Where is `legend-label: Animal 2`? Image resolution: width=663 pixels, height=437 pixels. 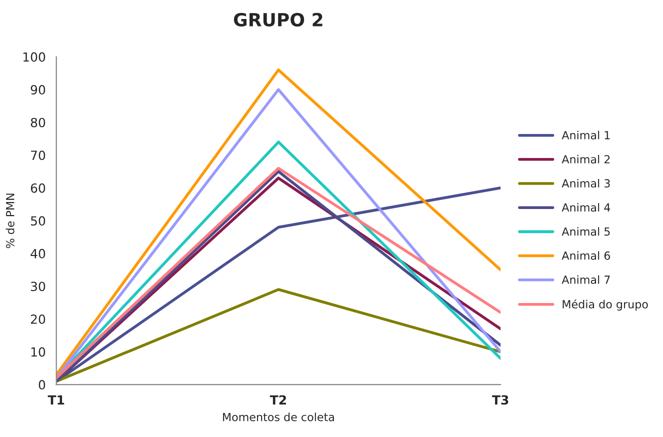
legend-label: Animal 2 is located at coordinates (586, 159).